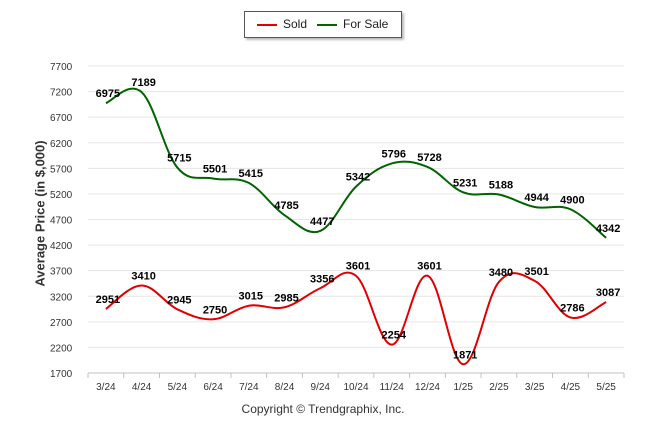  Describe the element at coordinates (61, 118) in the screenshot. I see `y-tick-label: 6700` at that location.